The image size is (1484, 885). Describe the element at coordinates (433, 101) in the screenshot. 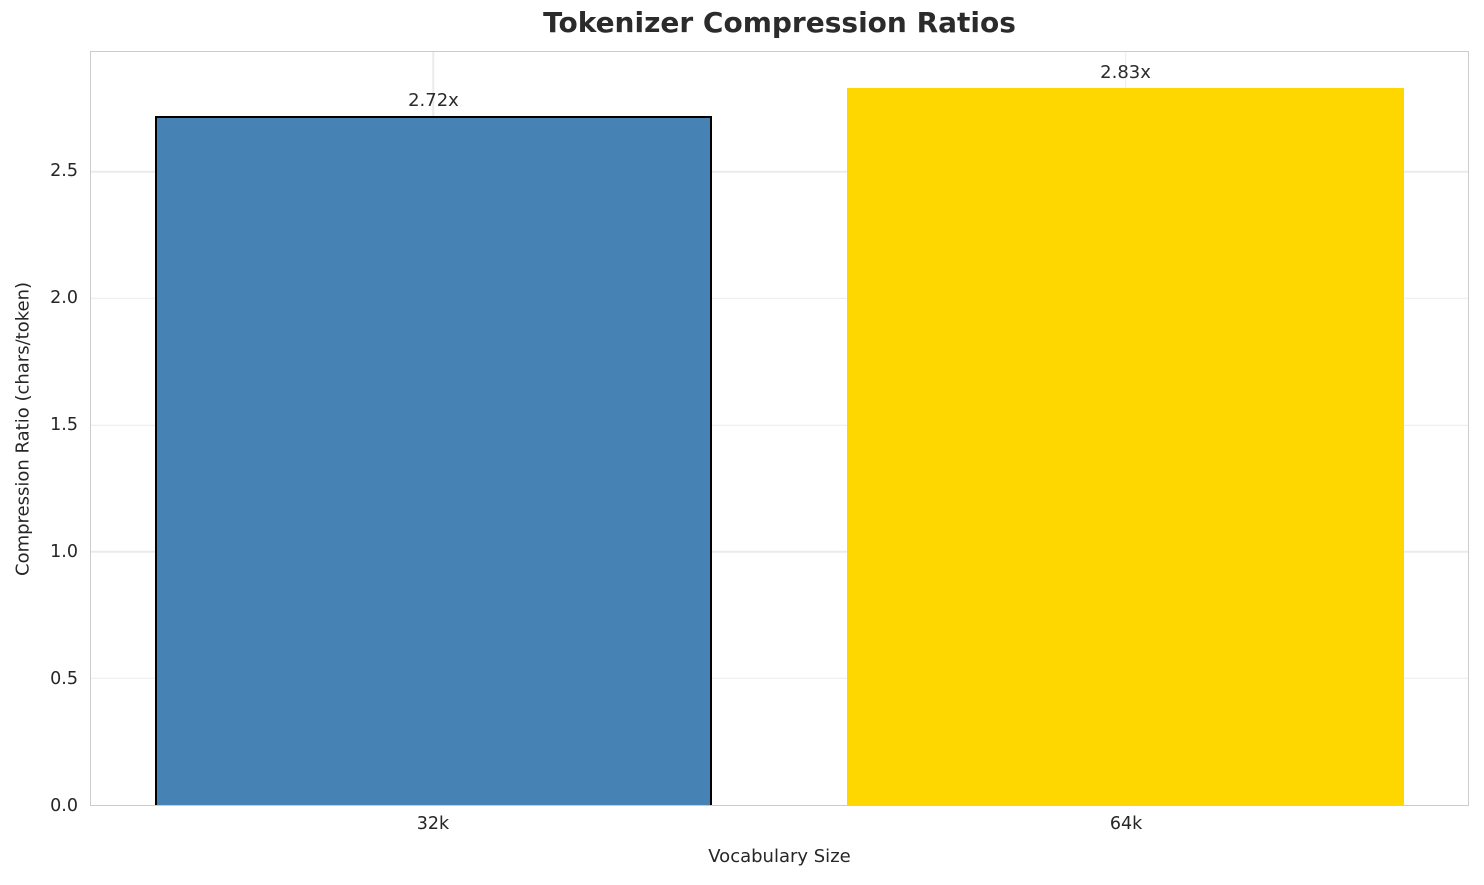

I see `bar-value-label: 2.72x` at that location.